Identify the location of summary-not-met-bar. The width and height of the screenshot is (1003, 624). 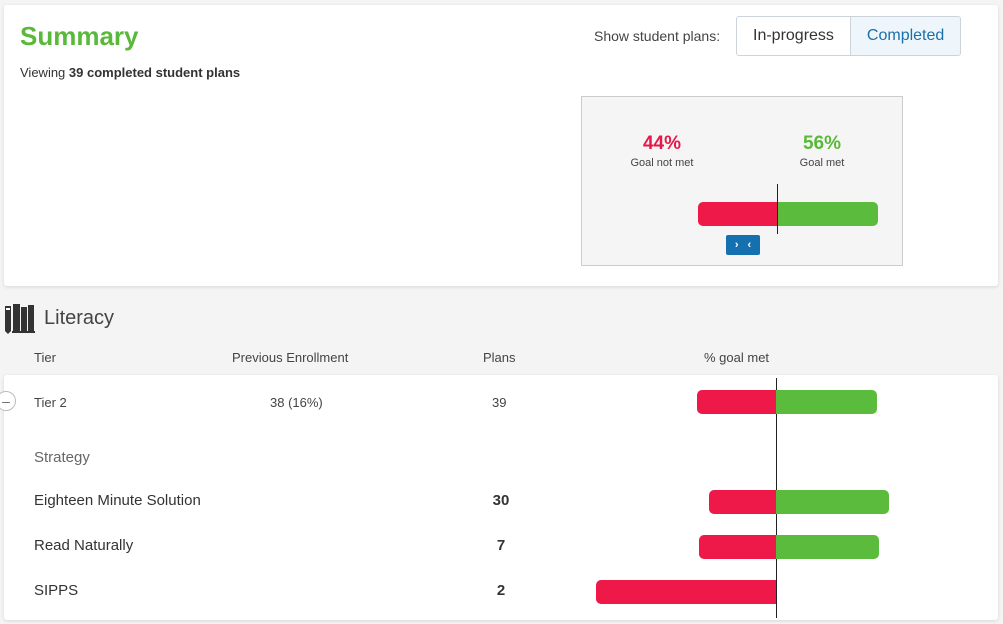
(737, 214).